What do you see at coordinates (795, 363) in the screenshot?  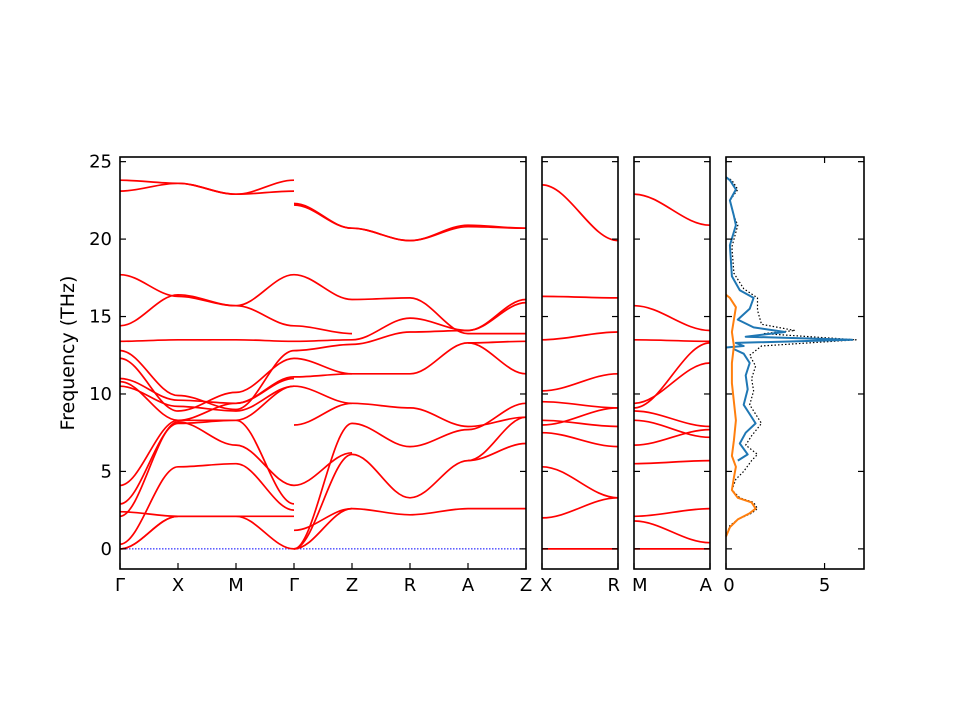 I see `panel-dos-frame` at bounding box center [795, 363].